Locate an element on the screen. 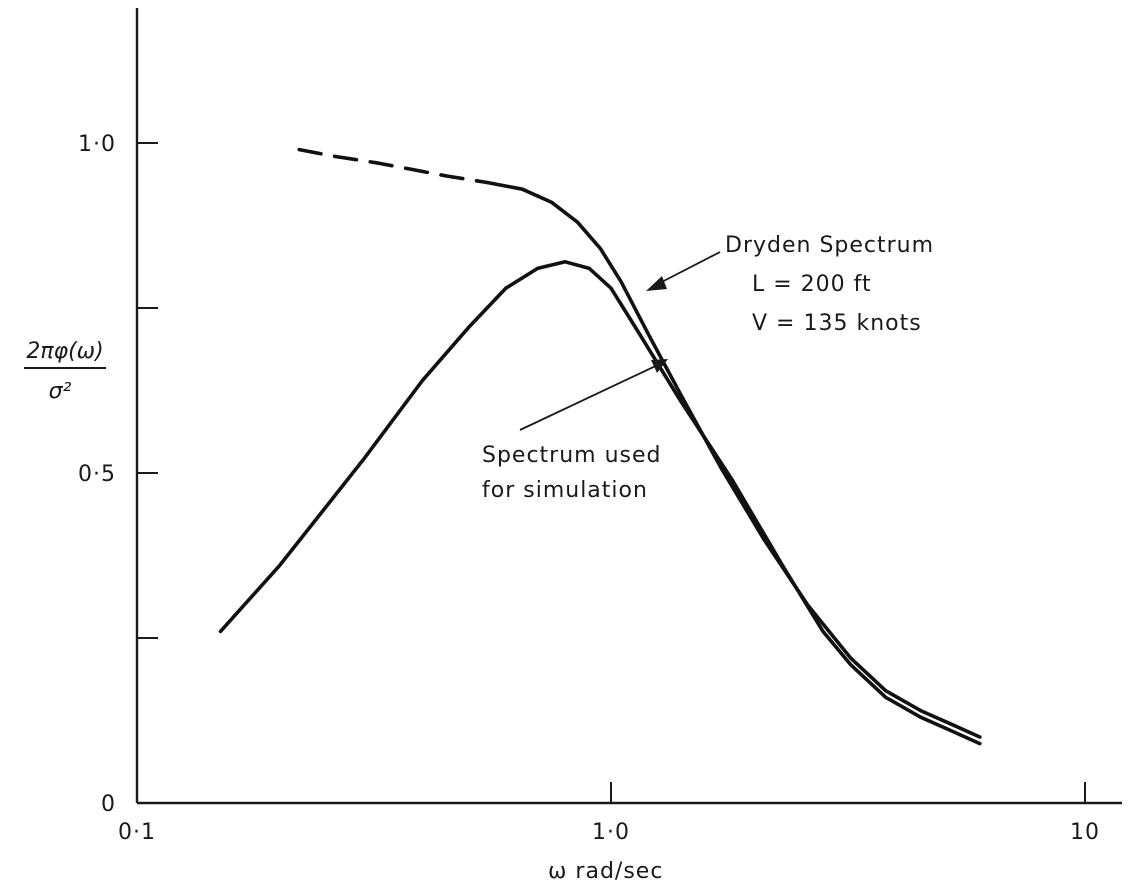 Image resolution: width=1142 pixels, height=887 pixels. x-tick-label: 1·0 is located at coordinates (611, 832).